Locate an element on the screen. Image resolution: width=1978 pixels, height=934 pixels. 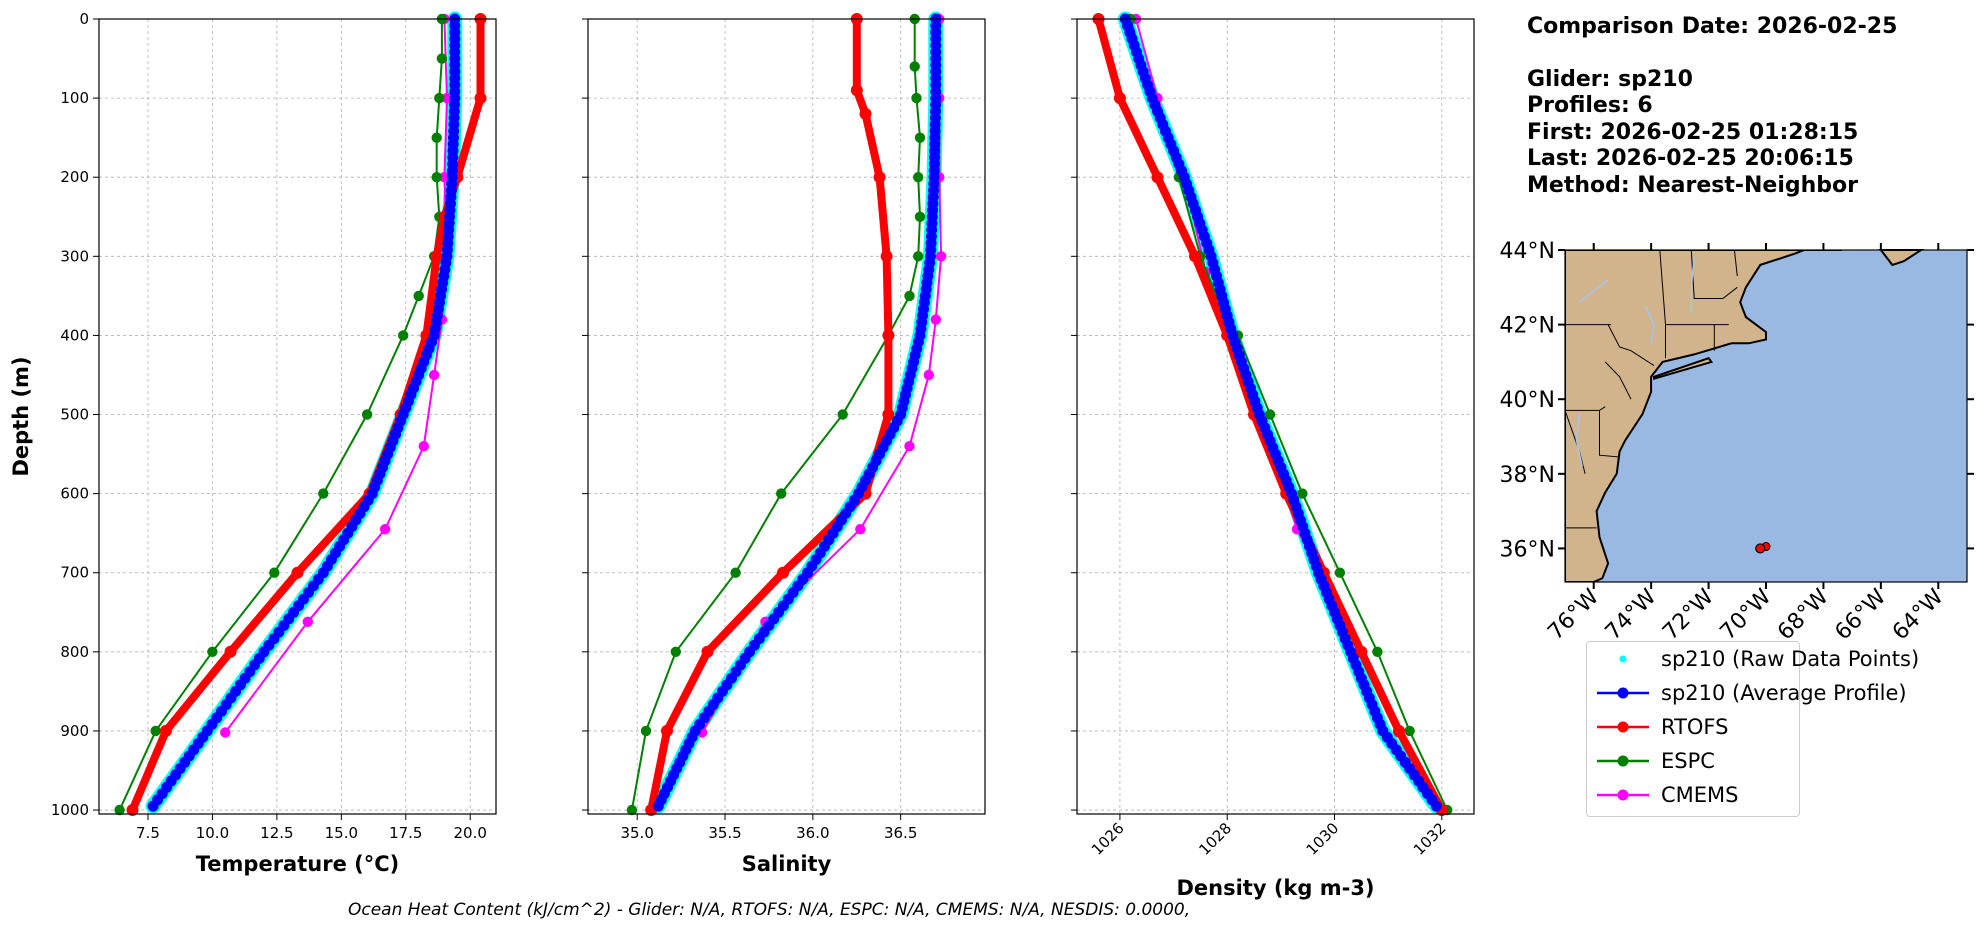
legend-swatch-raw is located at coordinates (1623, 659).